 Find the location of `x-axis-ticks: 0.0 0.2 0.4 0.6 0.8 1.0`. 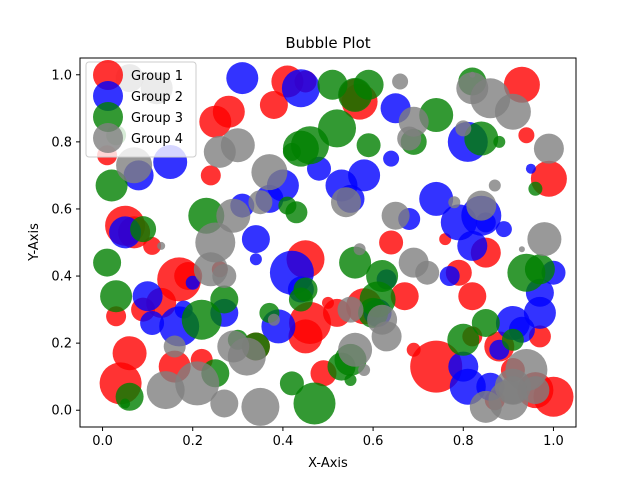

x-axis-ticks: 0.0 0.2 0.4 0.6 0.8 1.0 is located at coordinates (328, 438).